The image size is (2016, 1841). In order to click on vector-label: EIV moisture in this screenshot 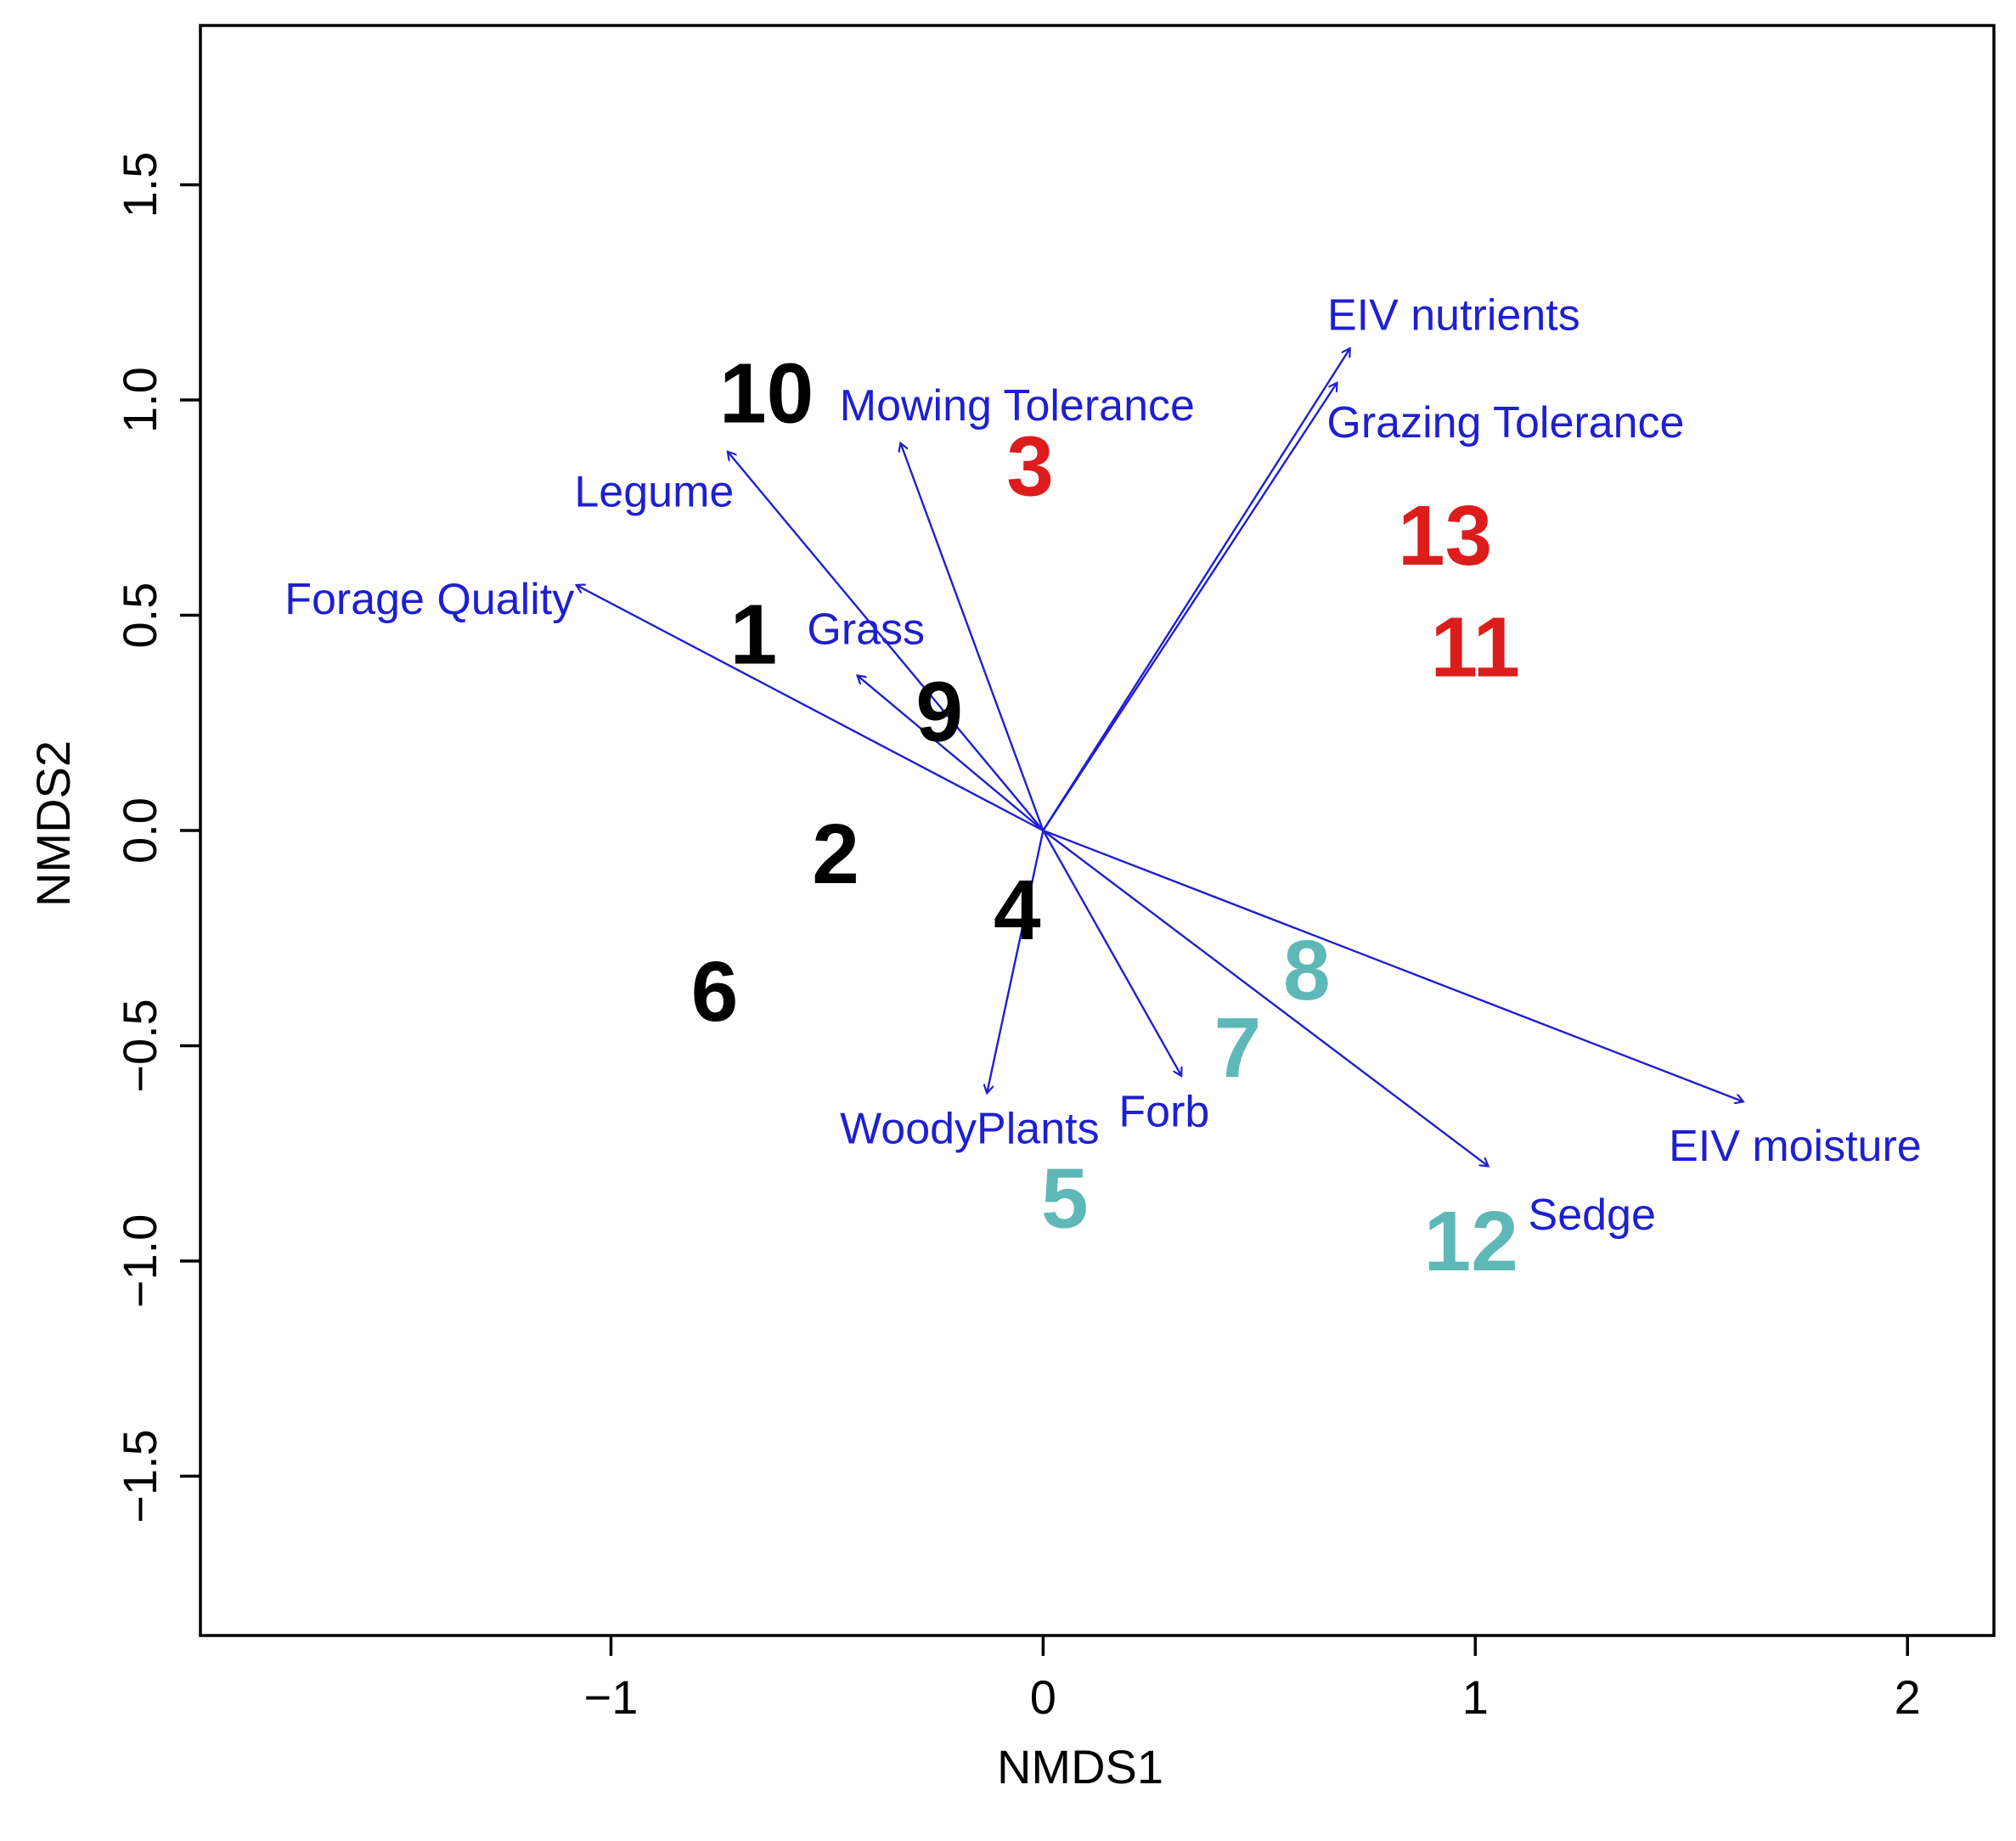, I will do `click(1795, 1147)`.